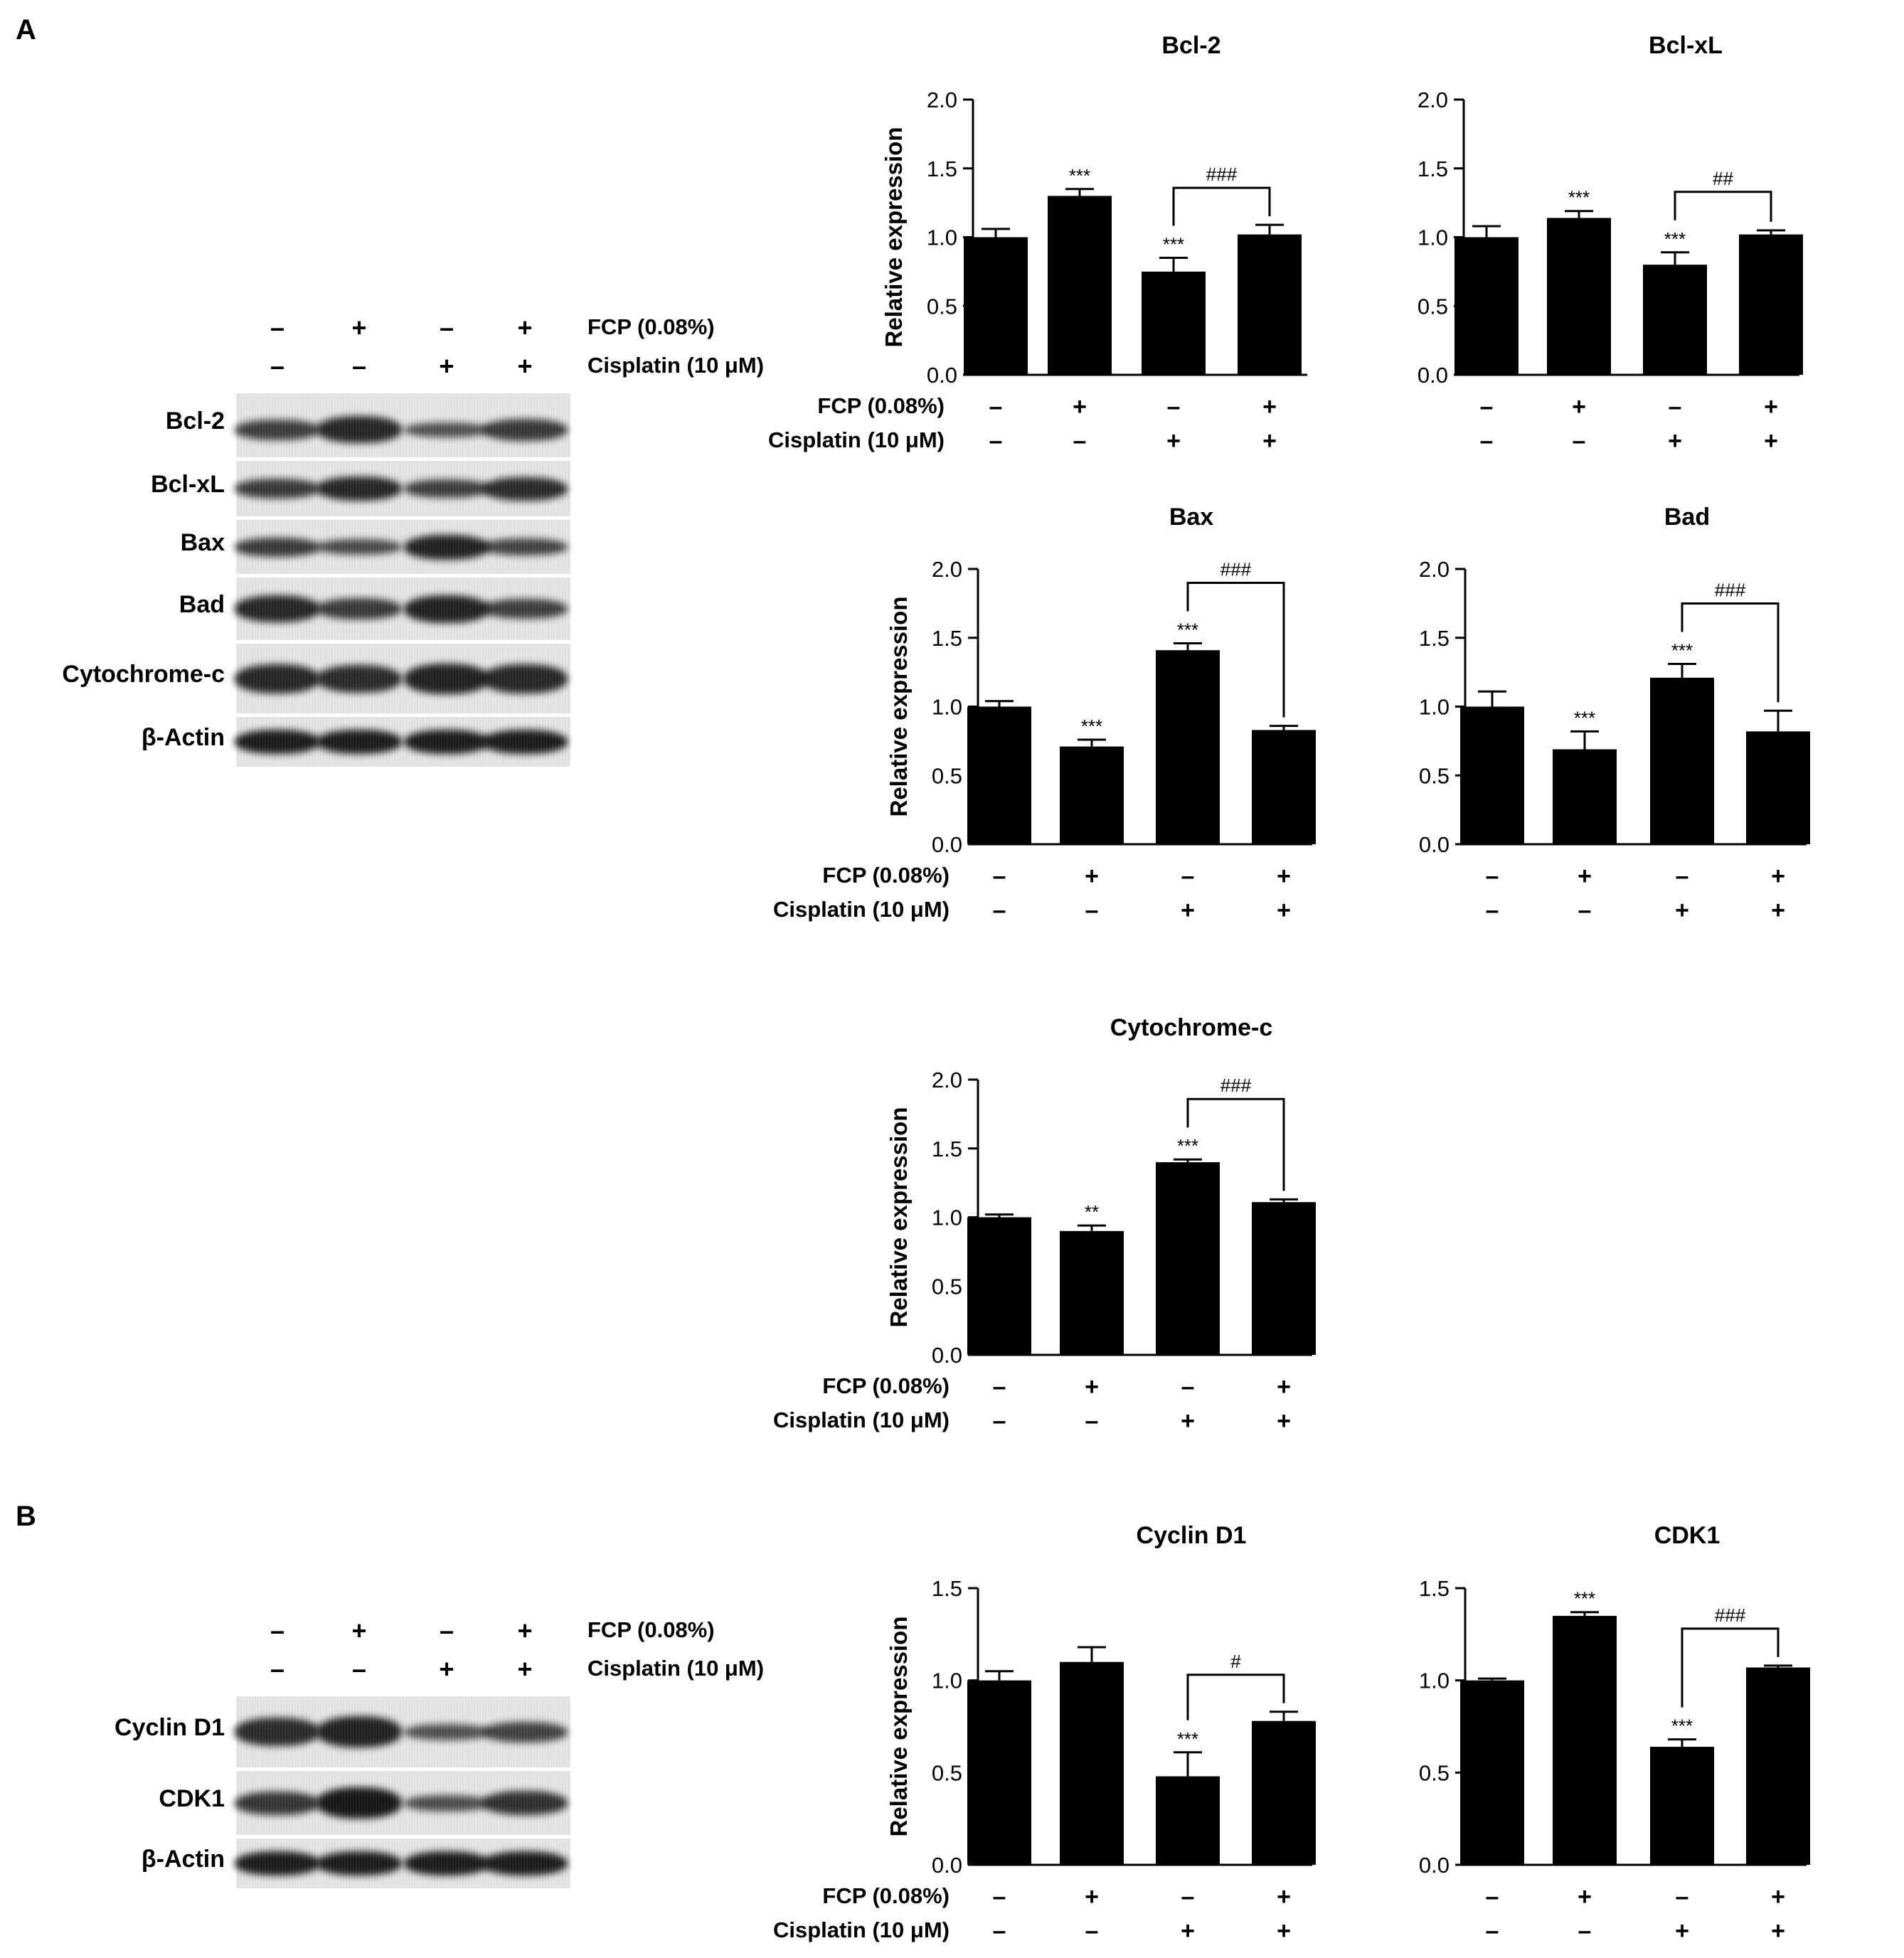 This screenshot has height=1958, width=1904. I want to click on blot-a-cisplatin-sign: +, so click(525, 366).